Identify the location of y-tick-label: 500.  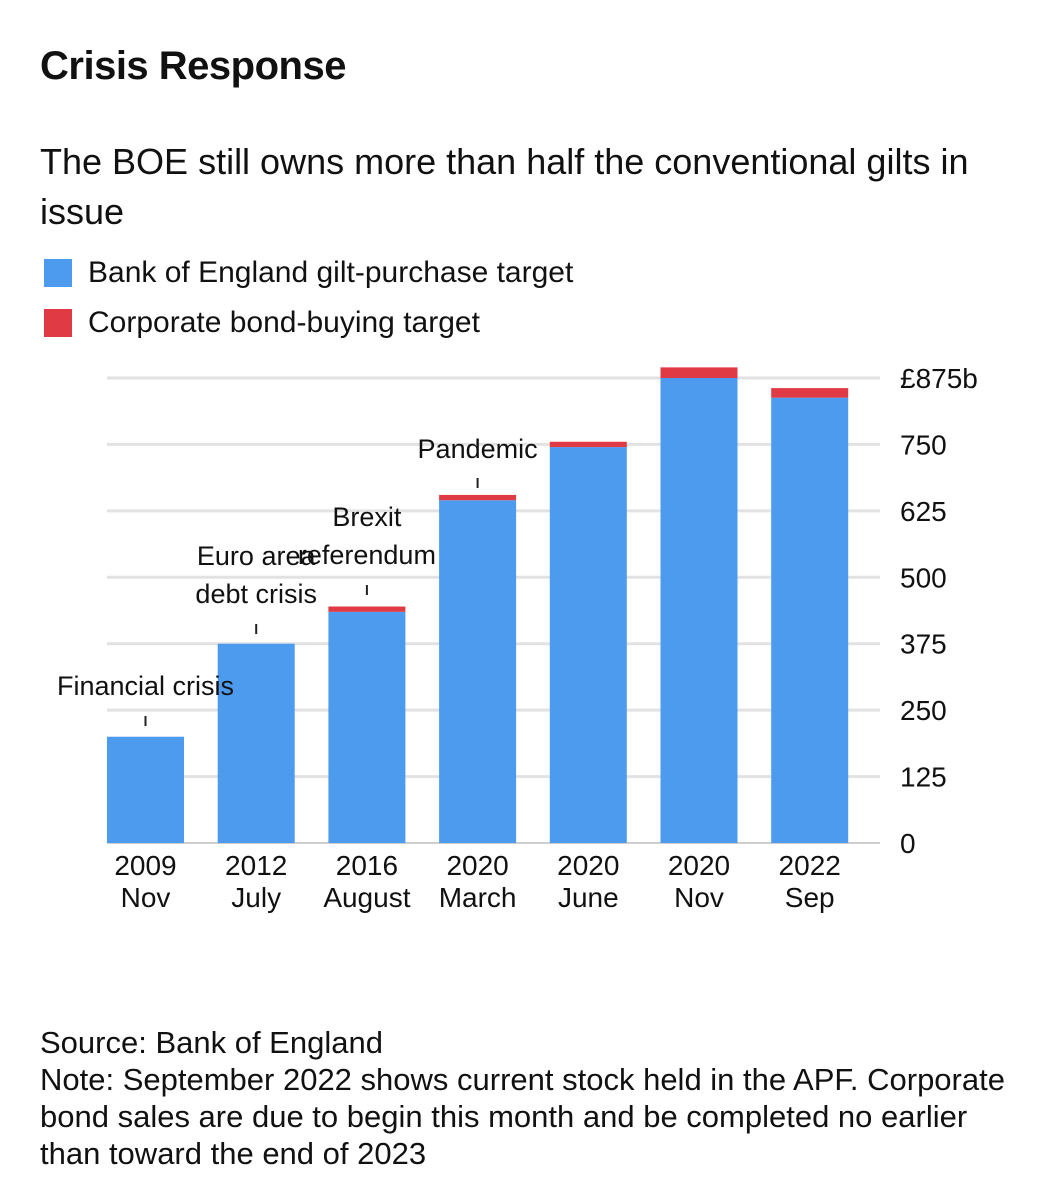
(923, 577).